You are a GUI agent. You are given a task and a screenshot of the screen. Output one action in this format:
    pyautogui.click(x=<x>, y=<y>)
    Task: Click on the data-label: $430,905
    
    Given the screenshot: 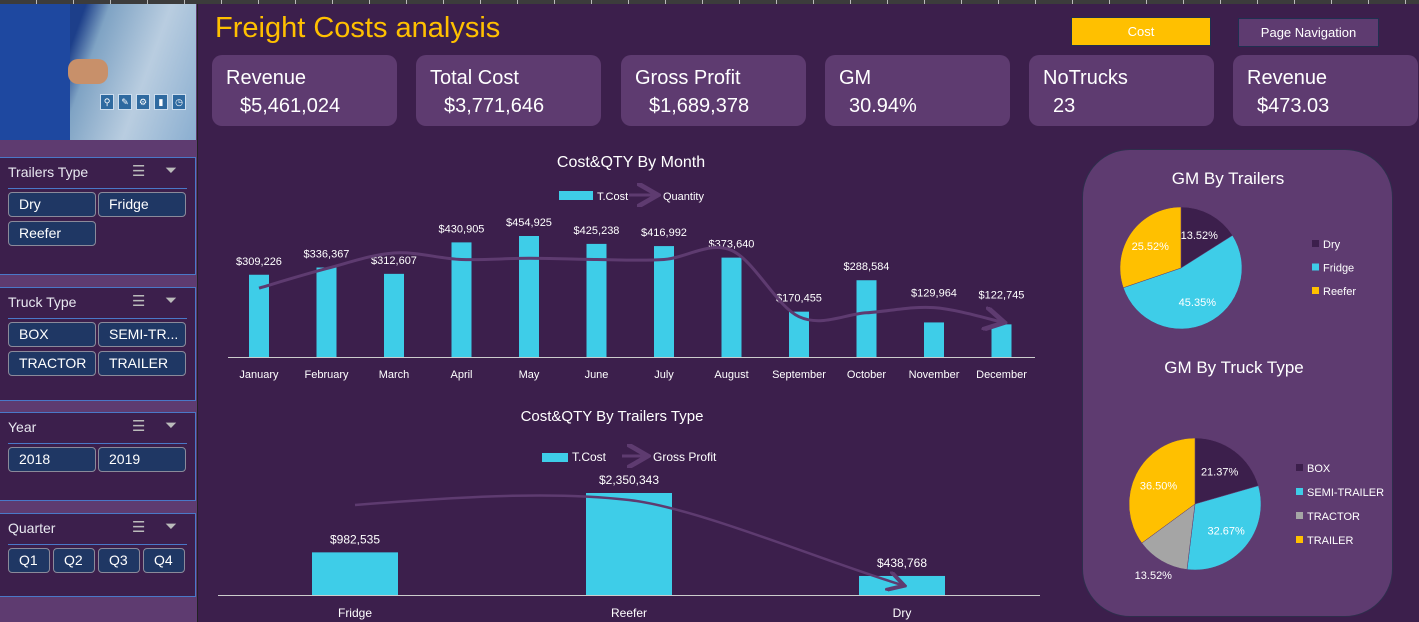 What is the action you would take?
    pyautogui.click(x=462, y=229)
    